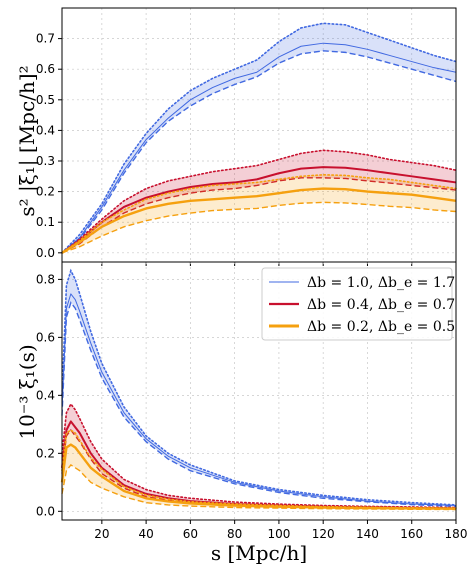  What do you see at coordinates (45, 161) in the screenshot?
I see `top-y-tick-label: 0.3` at bounding box center [45, 161].